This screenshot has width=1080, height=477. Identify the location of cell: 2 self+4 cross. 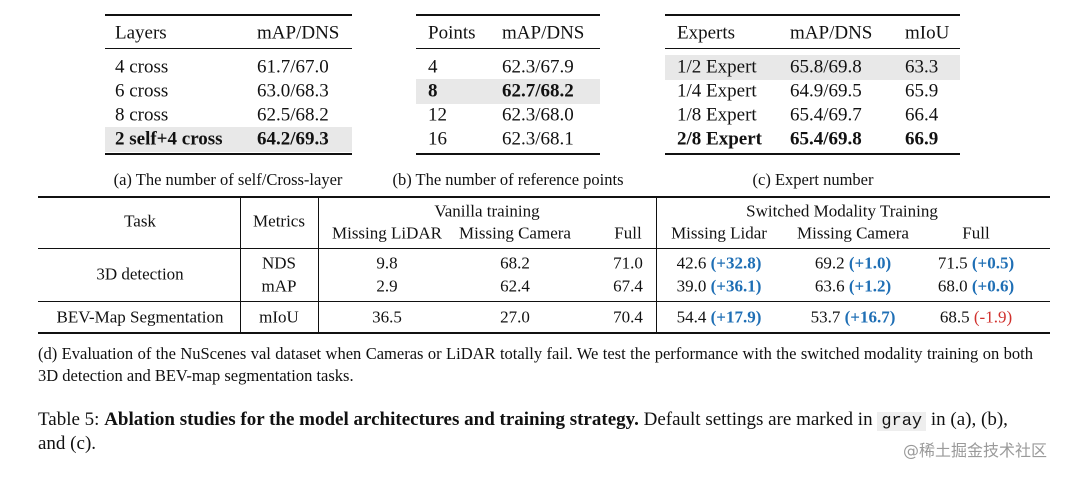
(169, 139).